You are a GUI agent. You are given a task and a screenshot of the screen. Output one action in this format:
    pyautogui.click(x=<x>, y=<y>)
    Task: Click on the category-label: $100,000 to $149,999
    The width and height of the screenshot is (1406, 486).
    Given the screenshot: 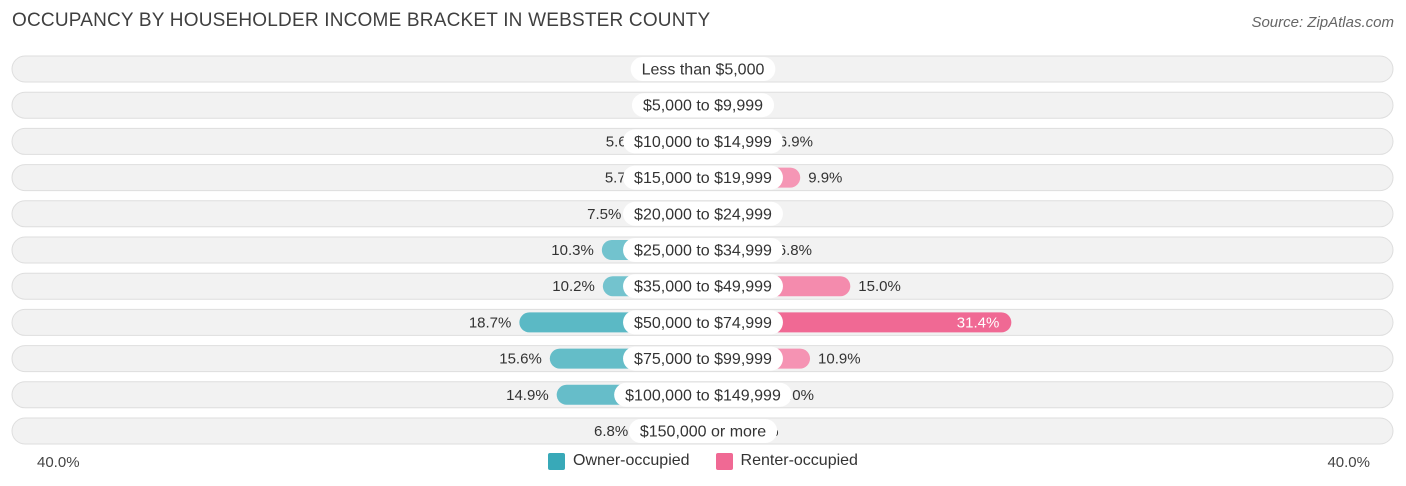 What is the action you would take?
    pyautogui.click(x=703, y=395)
    